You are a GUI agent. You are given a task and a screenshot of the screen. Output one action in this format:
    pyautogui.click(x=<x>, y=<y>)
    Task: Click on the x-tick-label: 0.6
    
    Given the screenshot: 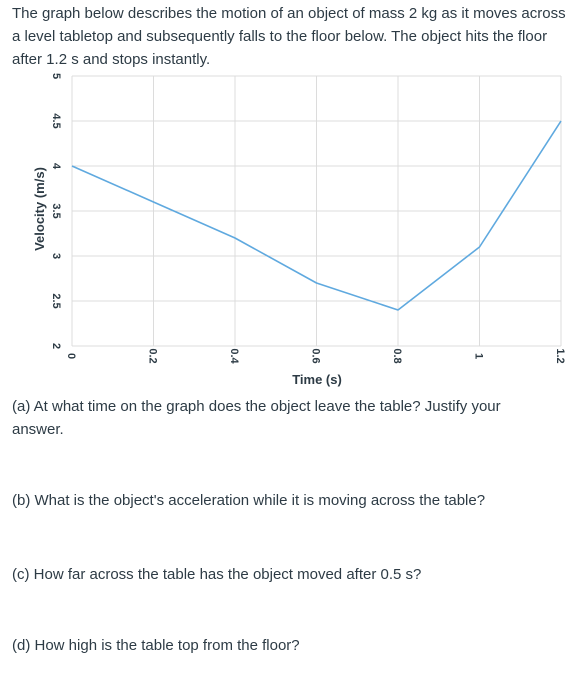 What is the action you would take?
    pyautogui.click(x=316, y=355)
    